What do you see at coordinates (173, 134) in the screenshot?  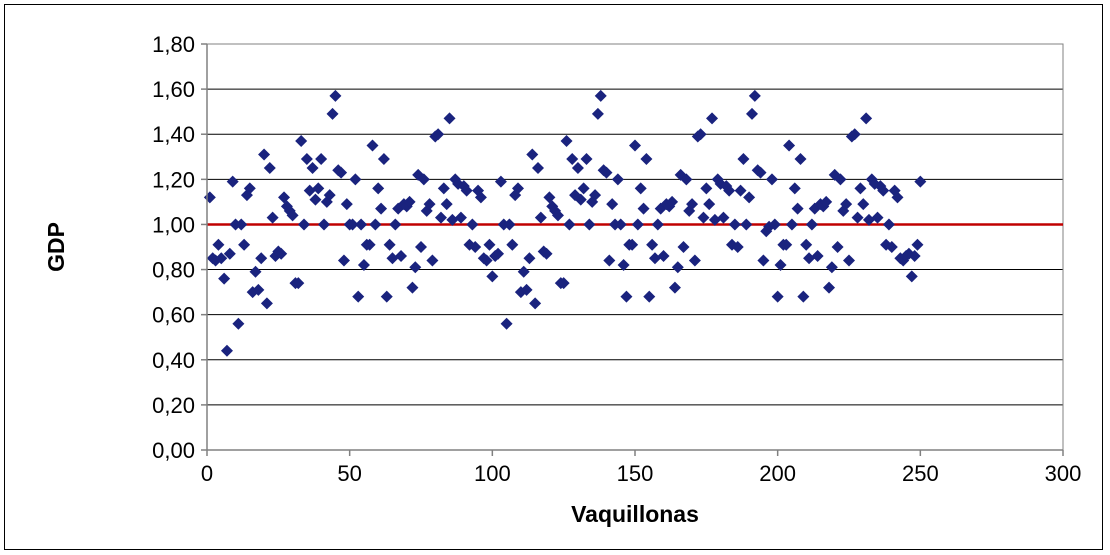 I see `y-tick-label: 1,40` at bounding box center [173, 134].